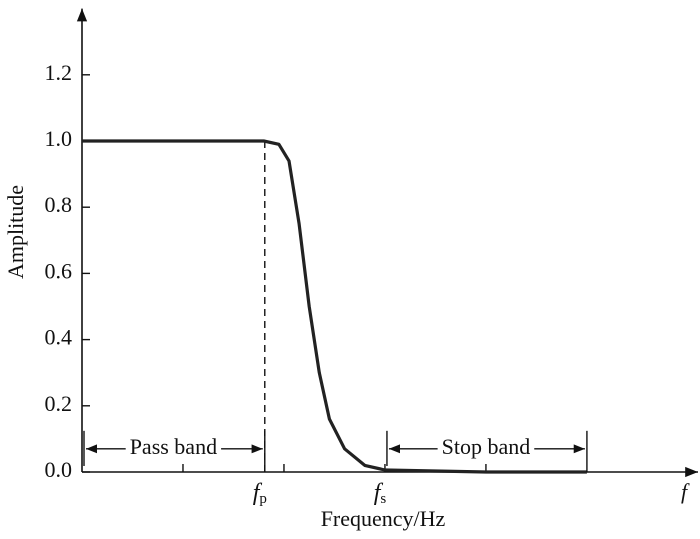 The height and width of the screenshot is (539, 700). Describe the element at coordinates (685, 491) in the screenshot. I see `x-axis-symbol: f` at that location.